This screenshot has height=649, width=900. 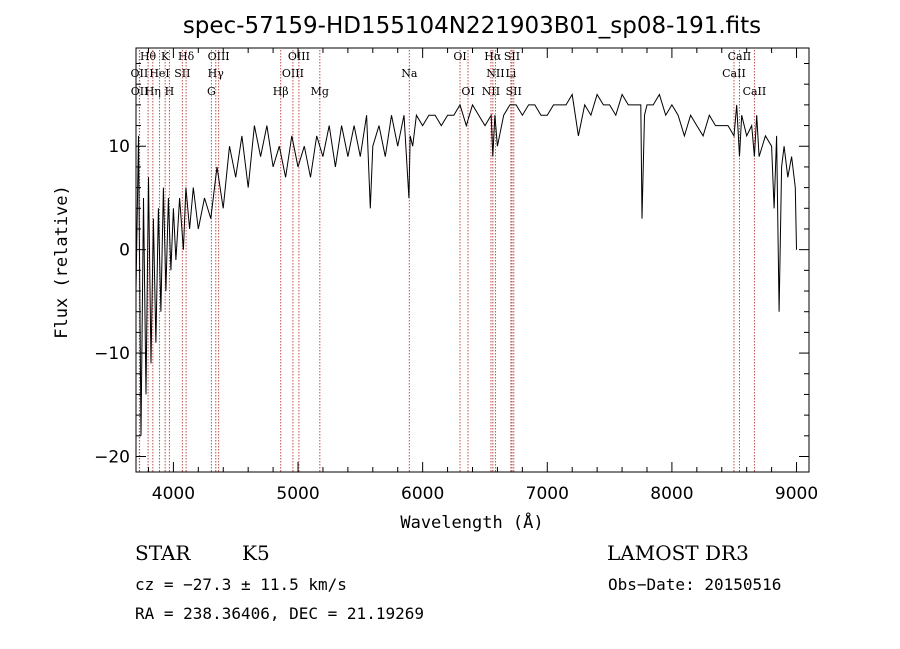 I want to click on y-tick-label: −20, so click(x=112, y=457).